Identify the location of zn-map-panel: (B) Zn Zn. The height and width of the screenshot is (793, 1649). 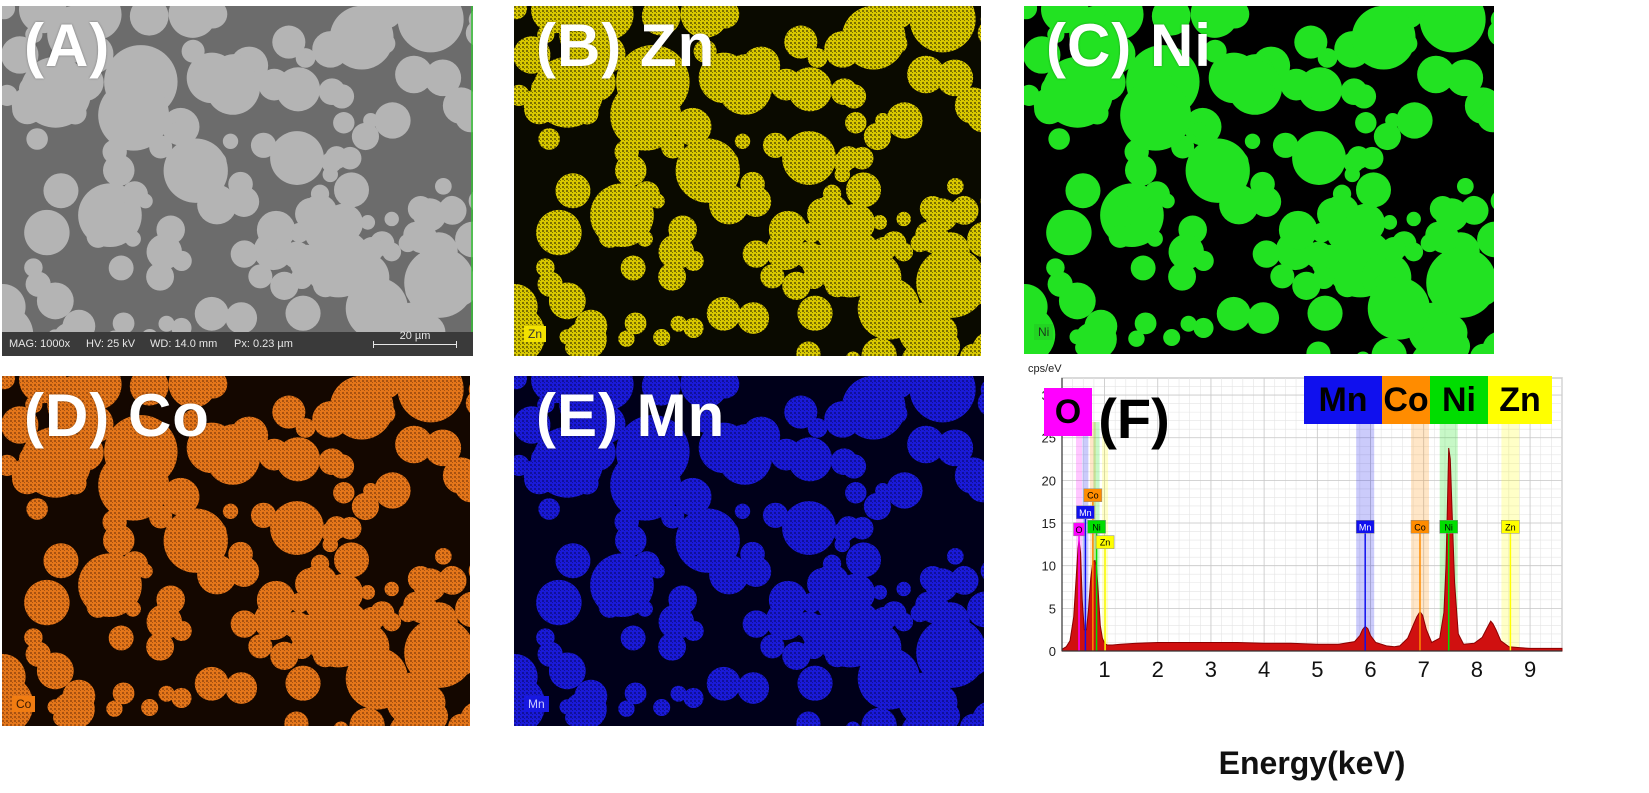
(747, 181).